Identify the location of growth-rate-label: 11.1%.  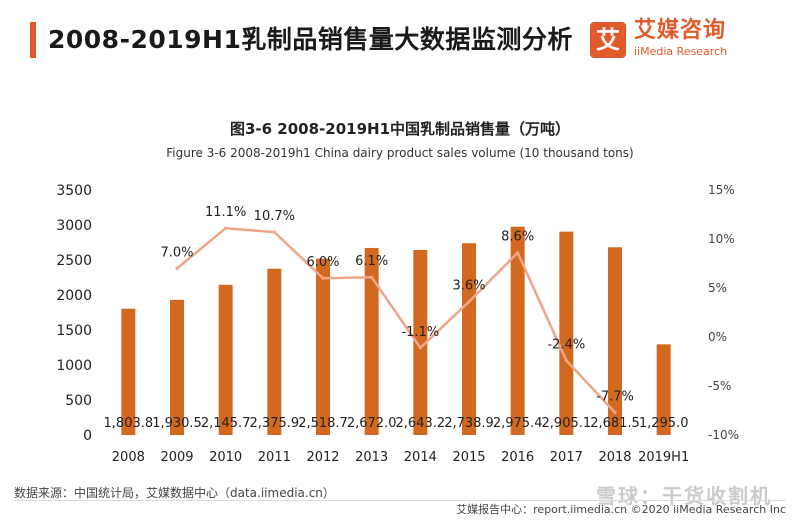
(225, 212).